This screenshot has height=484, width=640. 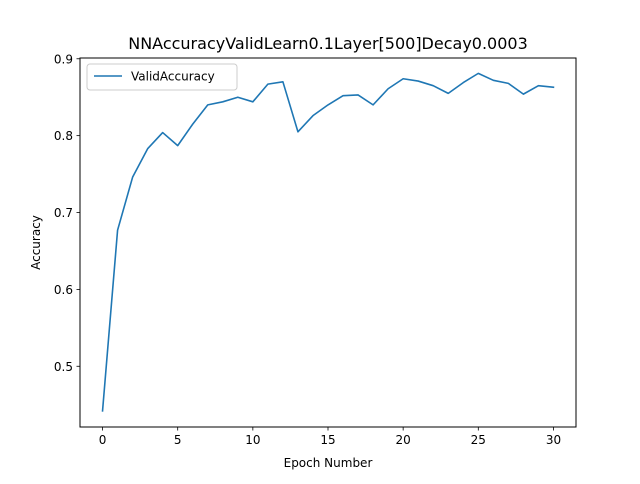 What do you see at coordinates (178, 440) in the screenshot?
I see `x-tick-label: 5` at bounding box center [178, 440].